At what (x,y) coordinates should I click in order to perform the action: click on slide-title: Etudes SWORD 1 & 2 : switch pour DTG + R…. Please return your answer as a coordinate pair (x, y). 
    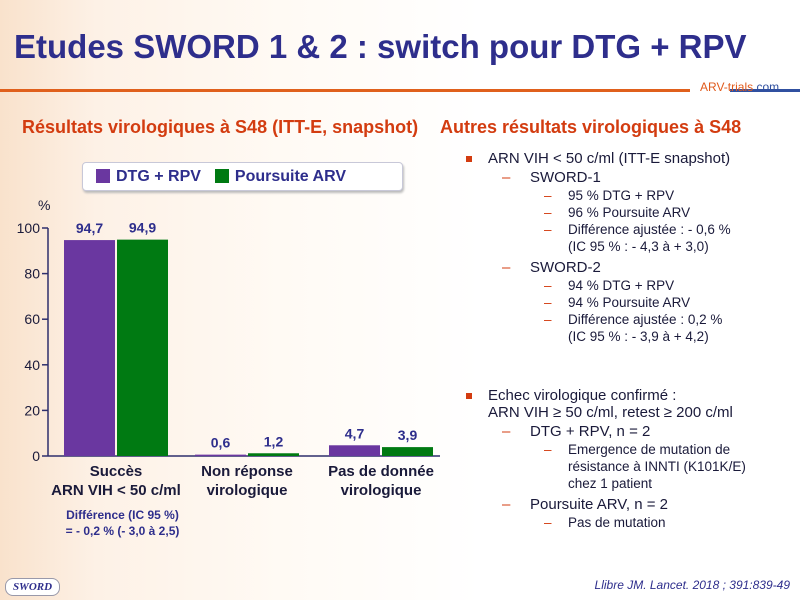
    Looking at the image, I should click on (380, 46).